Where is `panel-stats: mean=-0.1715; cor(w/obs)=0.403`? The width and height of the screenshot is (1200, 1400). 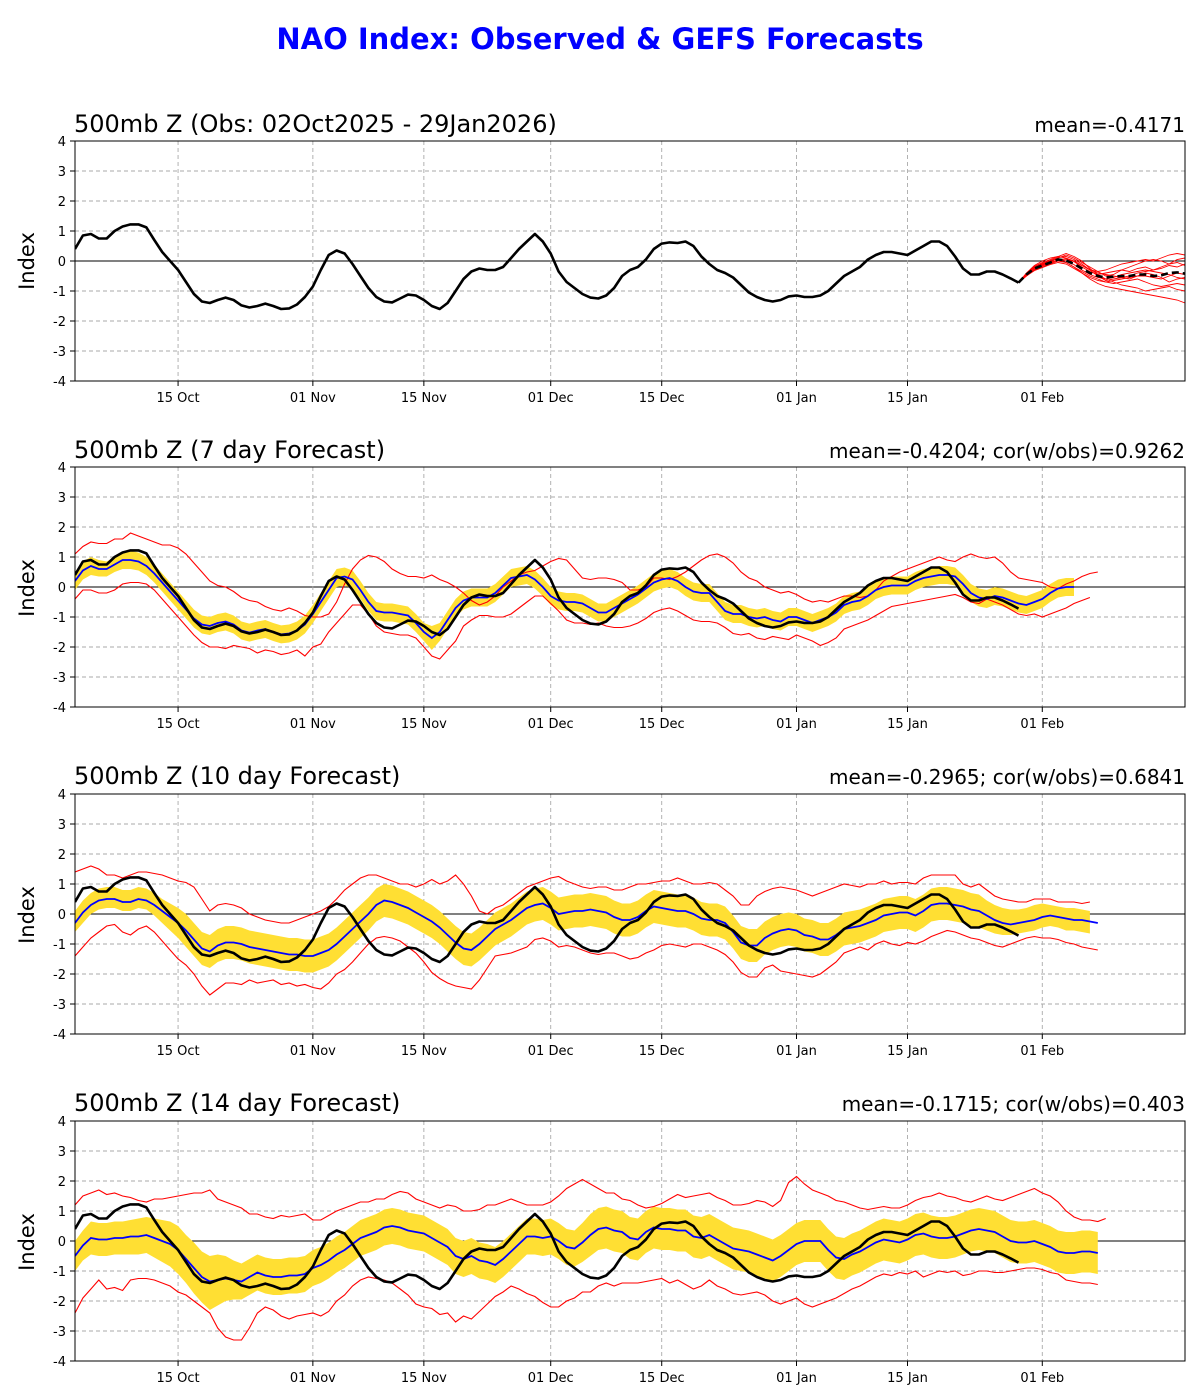 panel-stats: mean=-0.1715; cor(w/obs)=0.403 is located at coordinates (1013, 1104).